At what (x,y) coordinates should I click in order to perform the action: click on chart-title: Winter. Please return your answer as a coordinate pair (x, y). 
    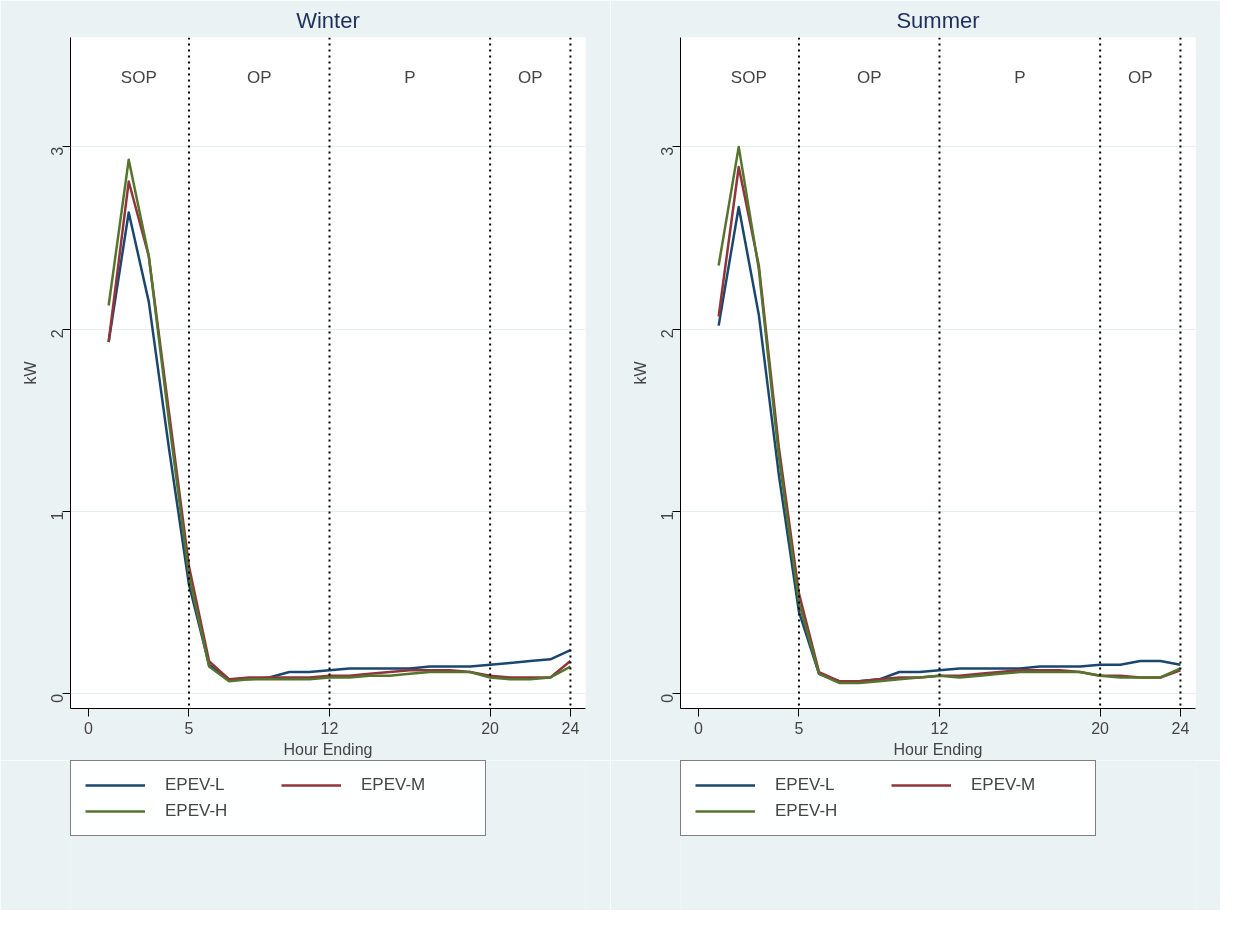
    Looking at the image, I should click on (328, 20).